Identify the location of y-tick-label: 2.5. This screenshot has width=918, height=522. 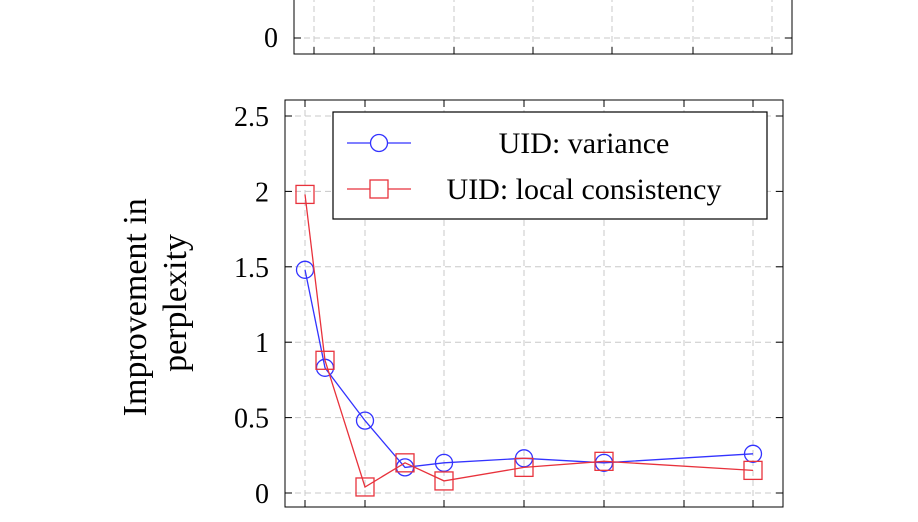
(251, 117).